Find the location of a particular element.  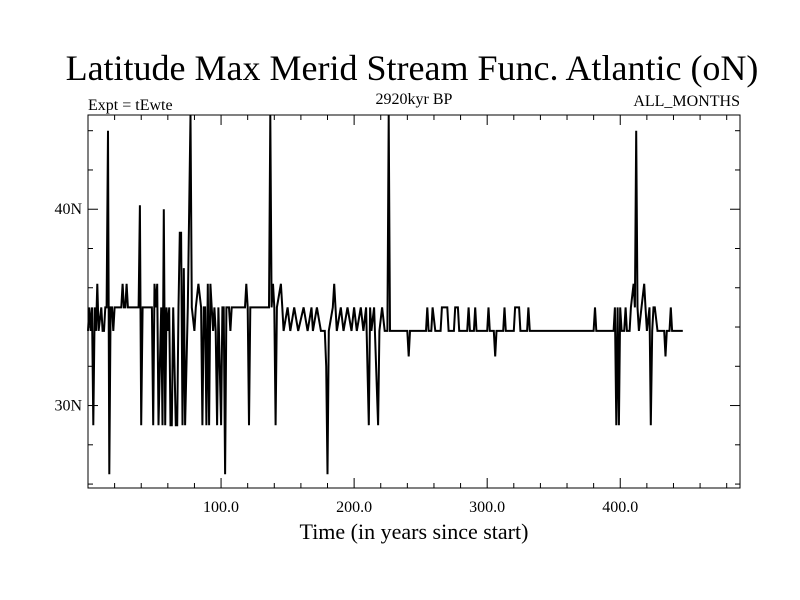

chart-subtitle-center: 2920kyr BP is located at coordinates (414, 99).